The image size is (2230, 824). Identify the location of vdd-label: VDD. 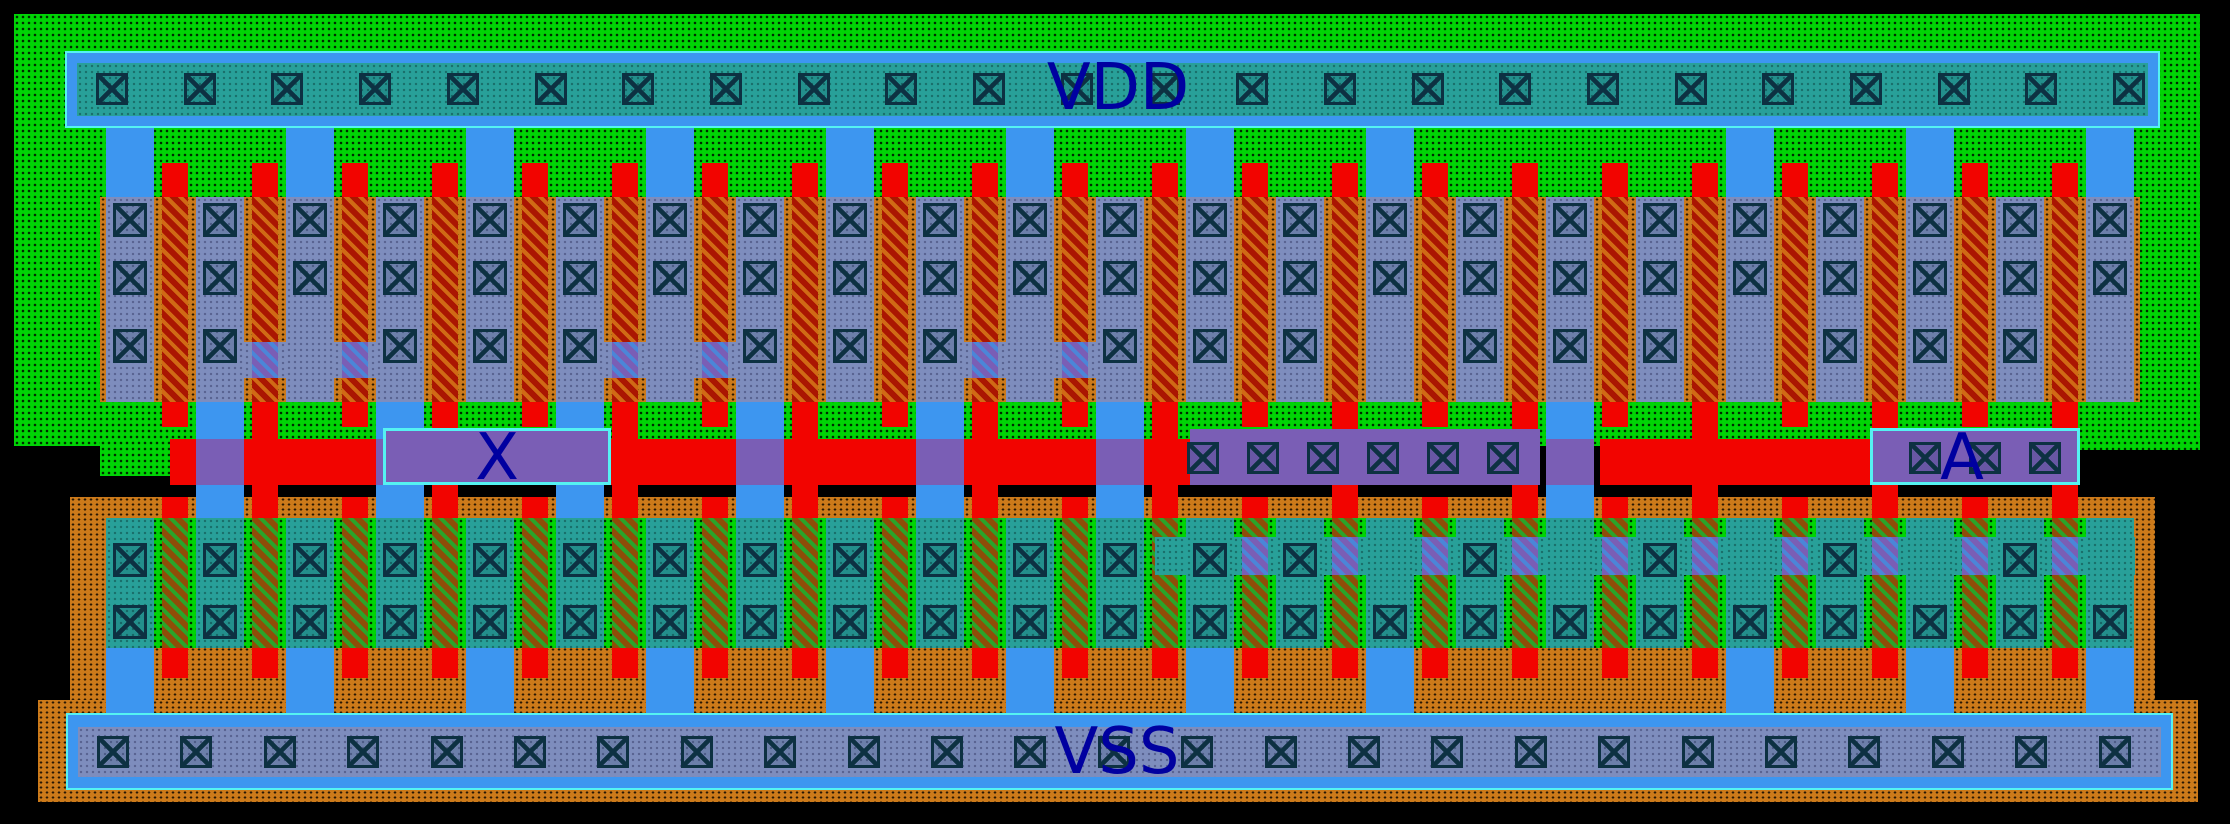
(1118, 88).